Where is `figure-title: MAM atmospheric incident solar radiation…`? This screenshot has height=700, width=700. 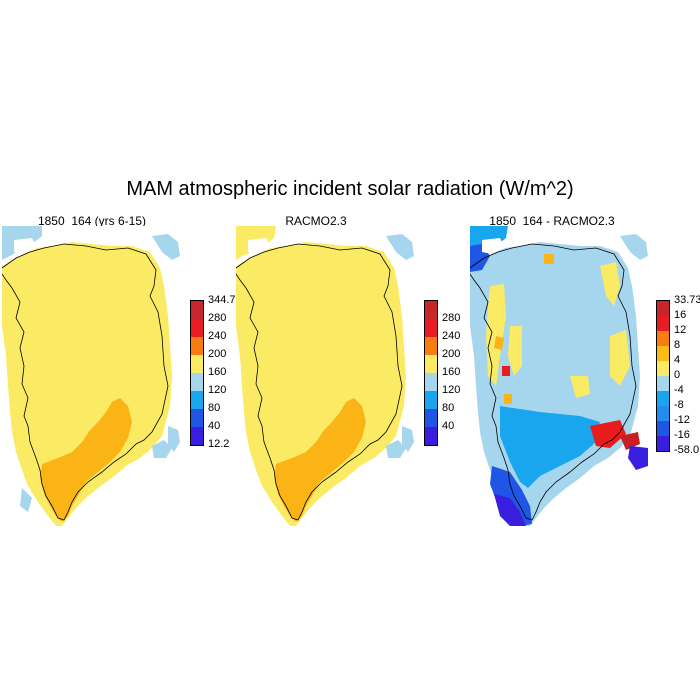
figure-title: MAM atmospheric incident solar radiation… is located at coordinates (350, 189).